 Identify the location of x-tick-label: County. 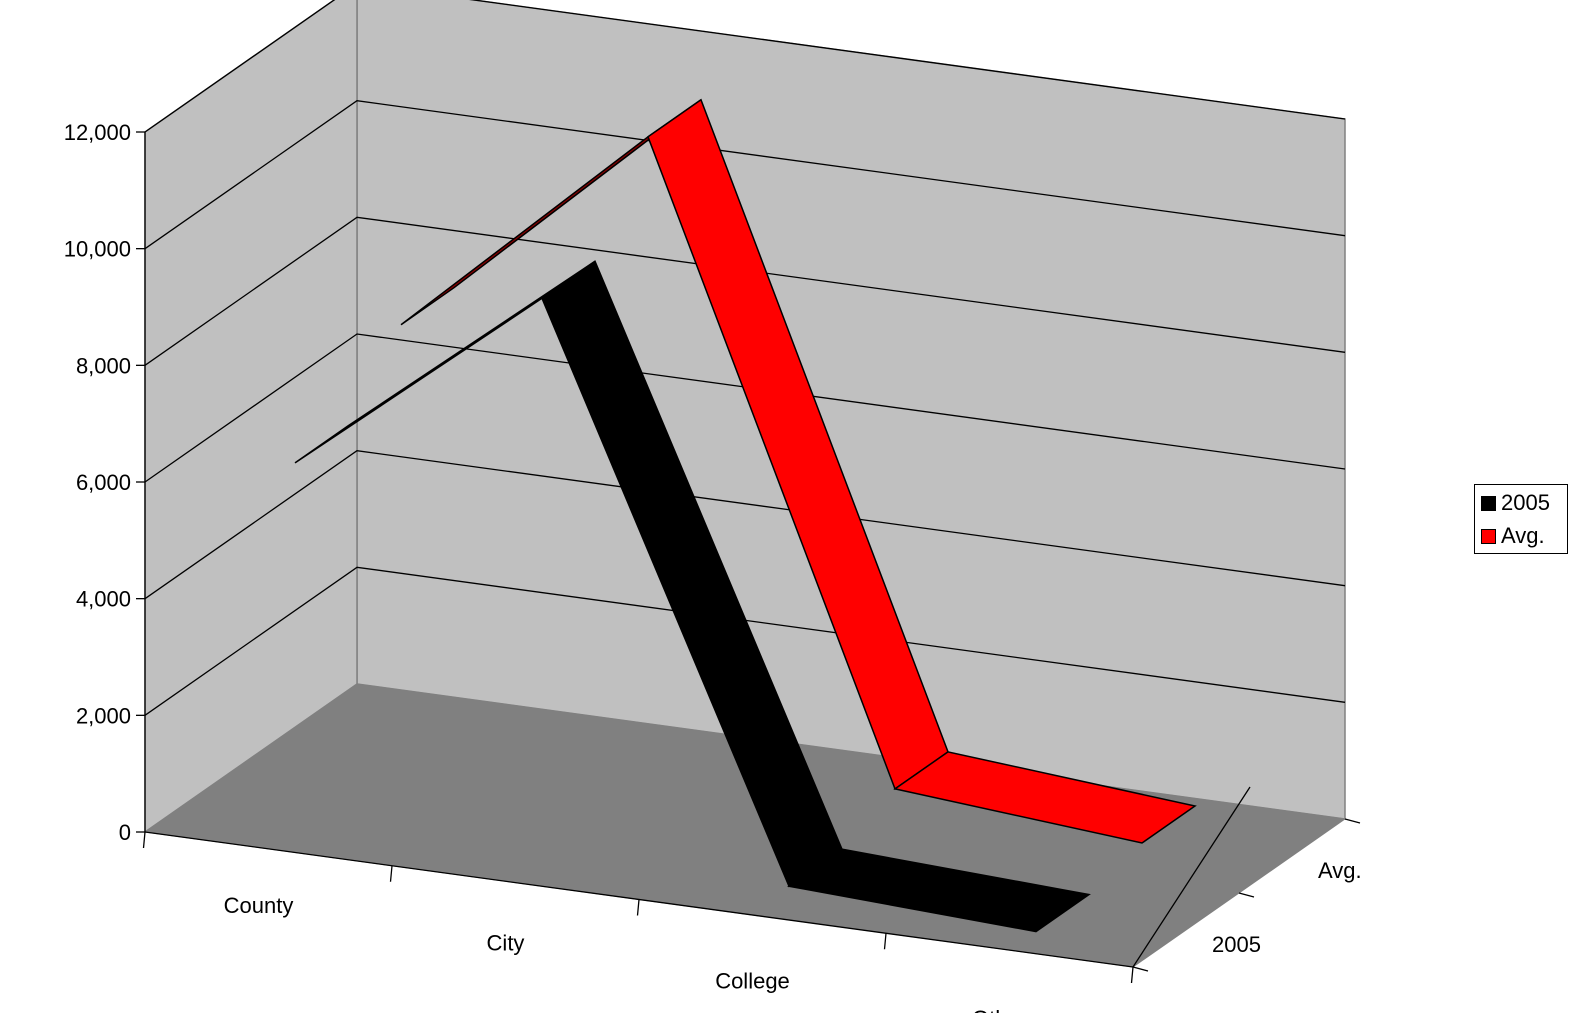
(259, 905).